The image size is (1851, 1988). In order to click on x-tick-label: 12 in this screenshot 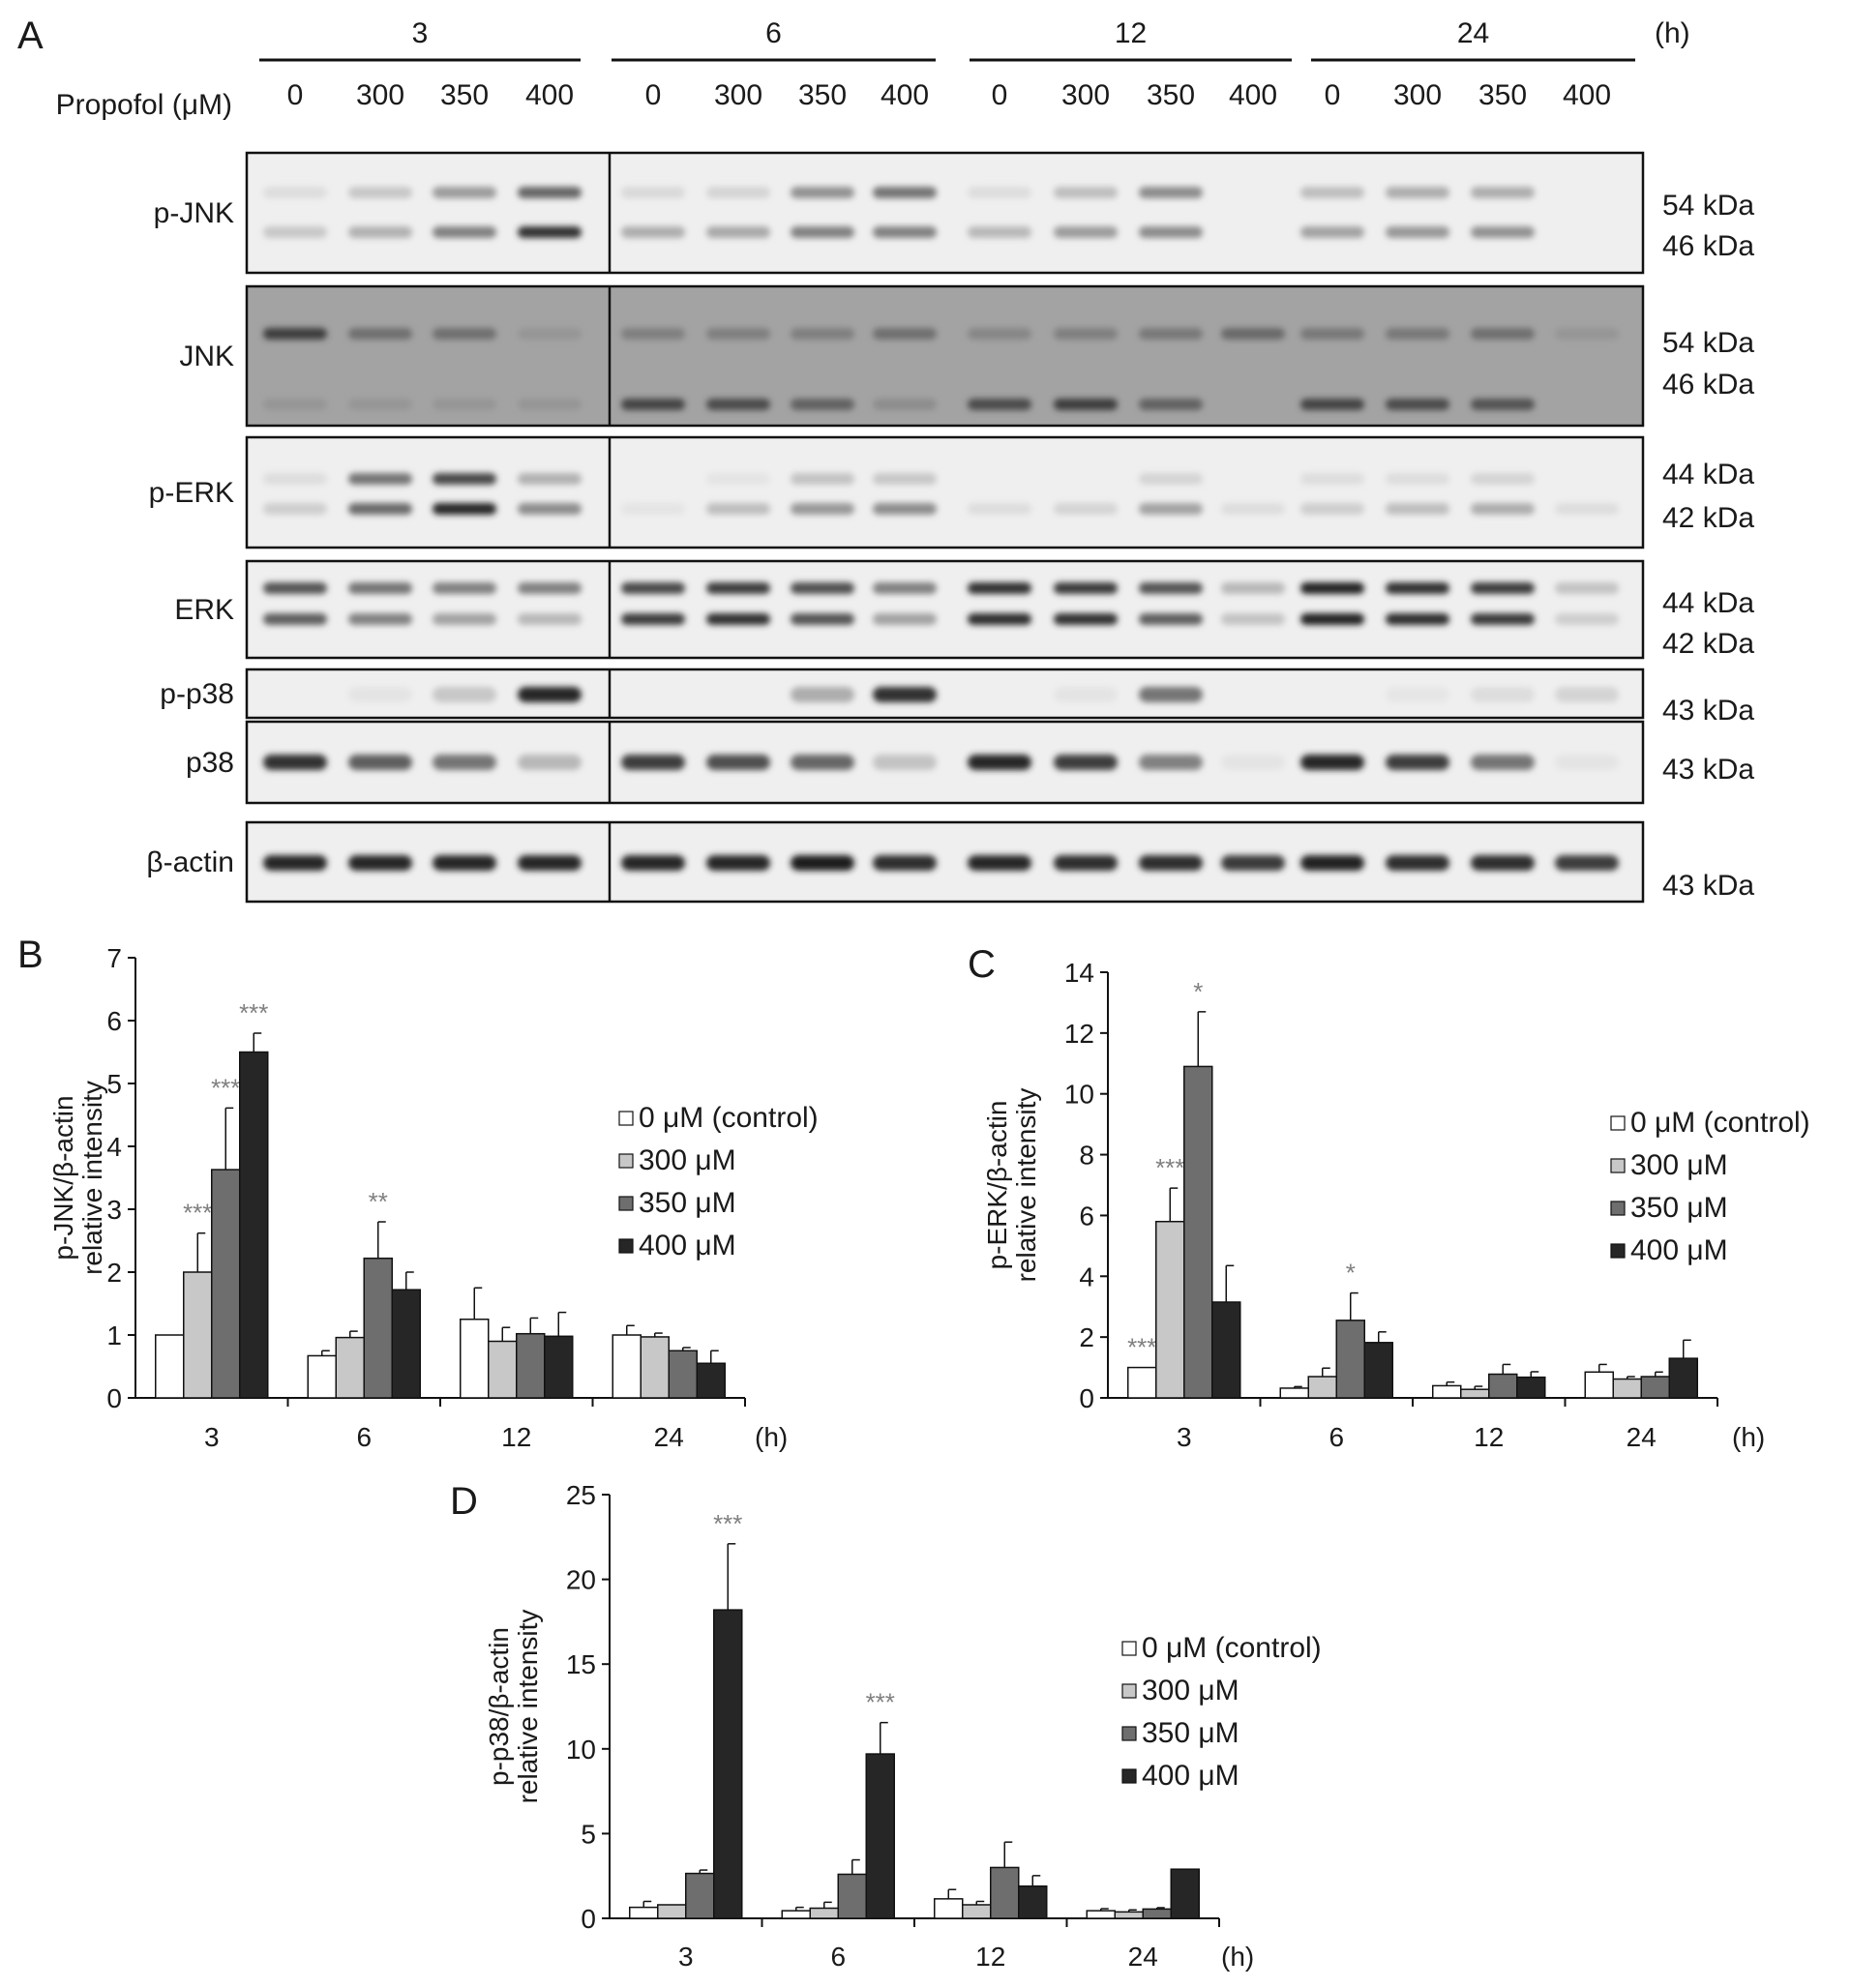, I will do `click(990, 1957)`.